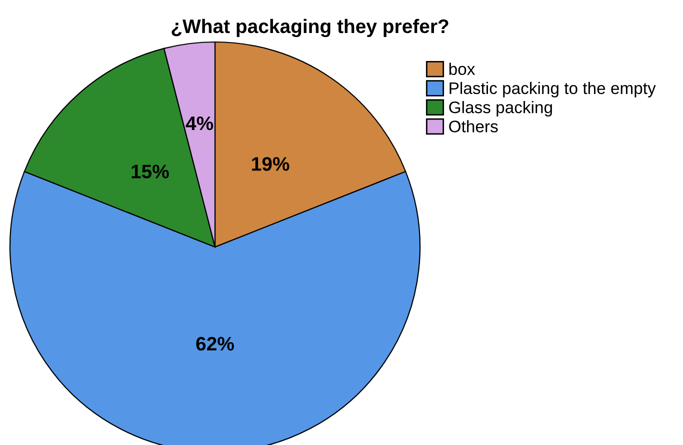  I want to click on chart-title: ¿What packaging they prefer?, so click(310, 28).